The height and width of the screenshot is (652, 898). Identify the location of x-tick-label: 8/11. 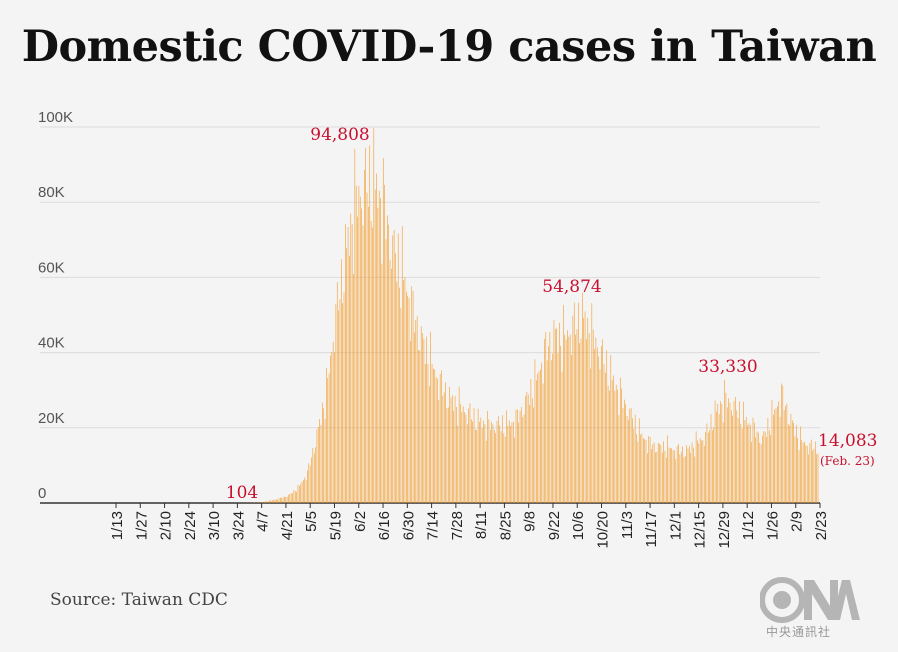
(481, 525).